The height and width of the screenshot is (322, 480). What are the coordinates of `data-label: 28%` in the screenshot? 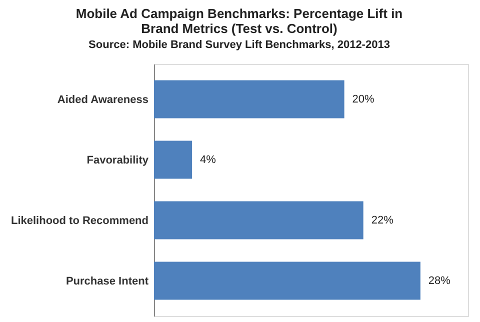 It's located at (439, 280).